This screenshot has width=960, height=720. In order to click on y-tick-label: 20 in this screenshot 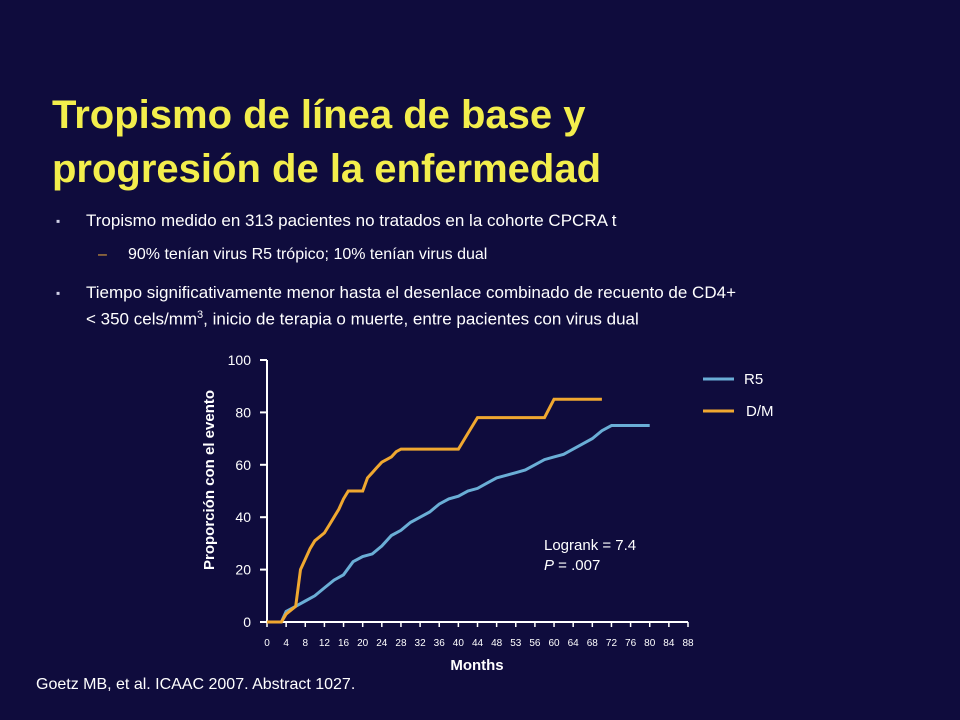, I will do `click(243, 570)`.